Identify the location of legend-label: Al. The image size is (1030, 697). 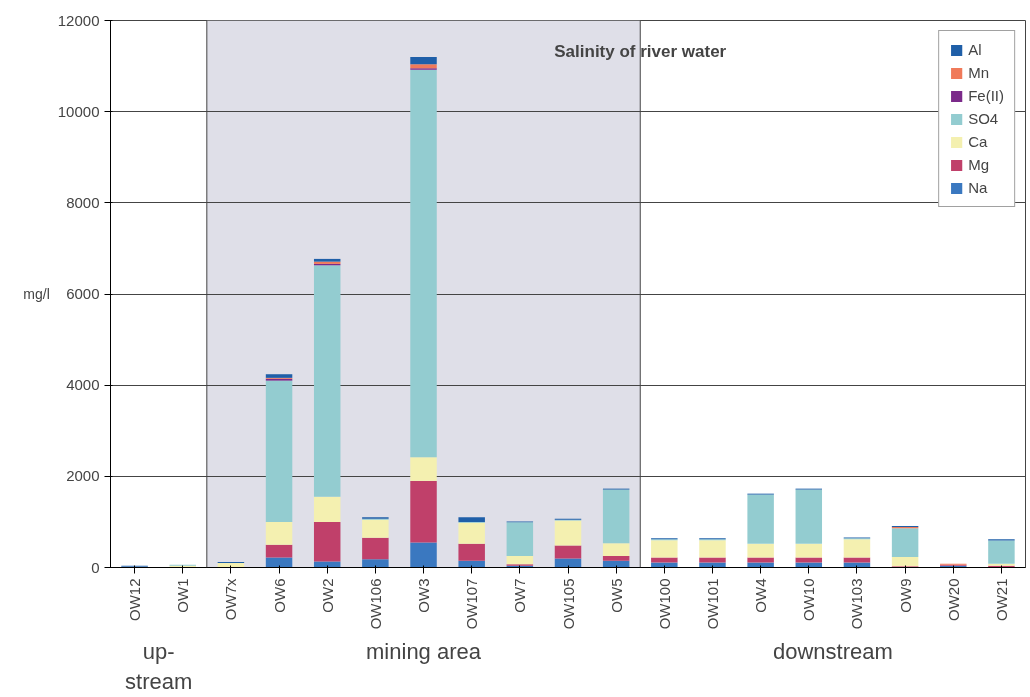
(975, 49).